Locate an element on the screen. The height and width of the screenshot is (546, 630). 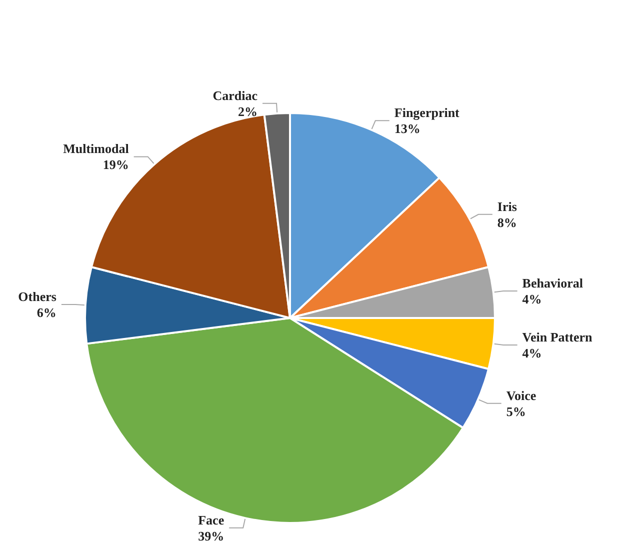
data-label: 13% is located at coordinates (407, 128).